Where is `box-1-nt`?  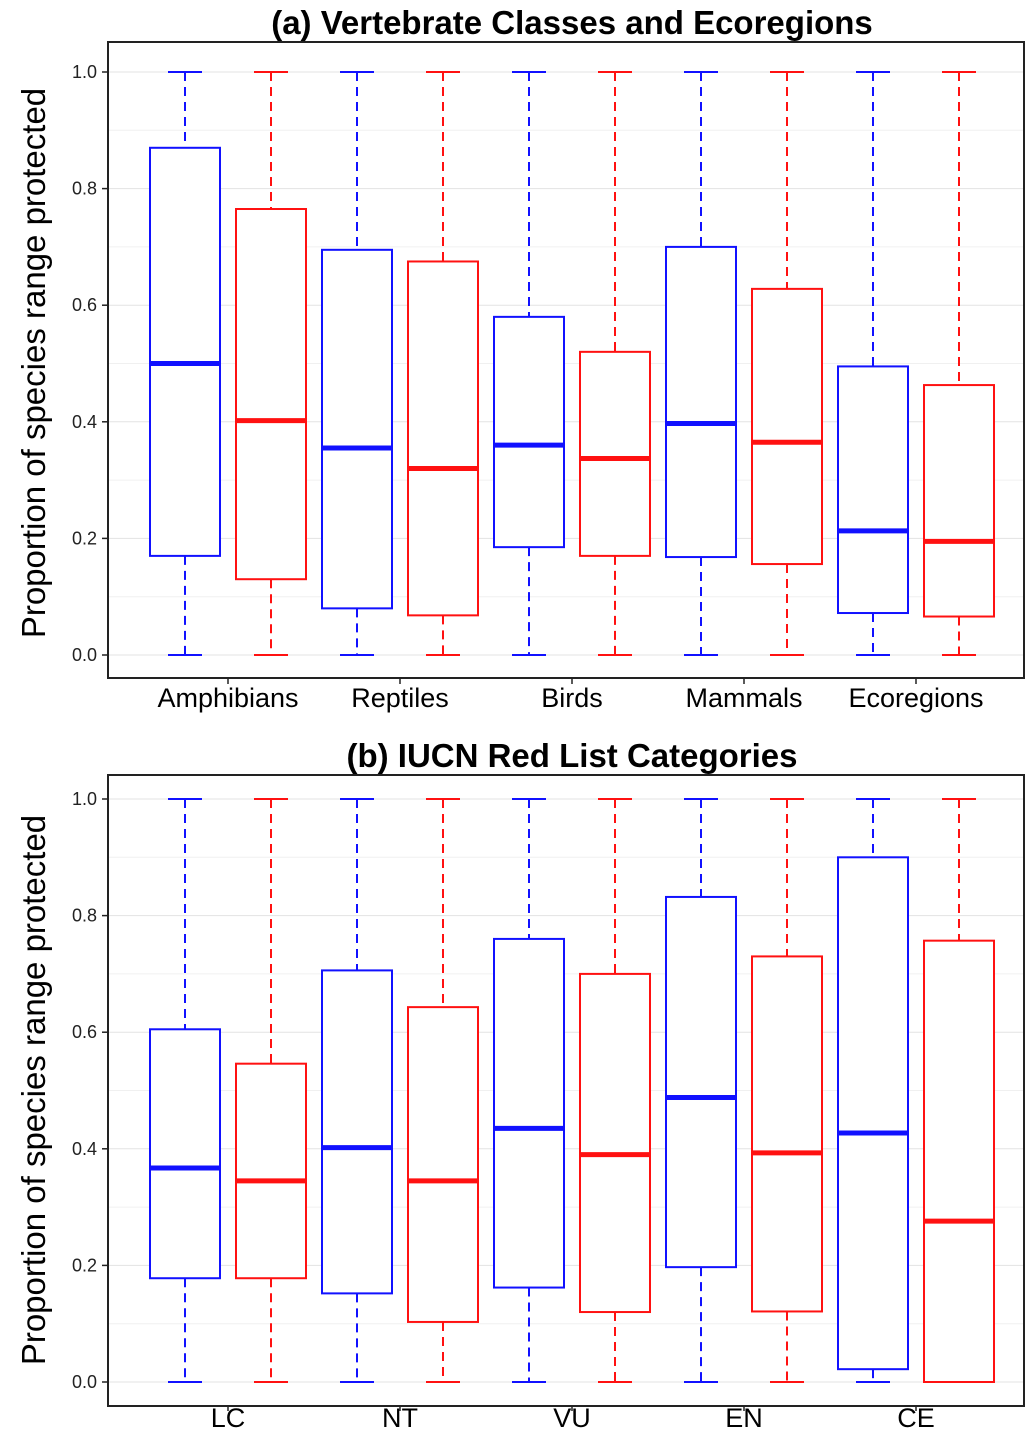 box-1-nt is located at coordinates (357, 1090).